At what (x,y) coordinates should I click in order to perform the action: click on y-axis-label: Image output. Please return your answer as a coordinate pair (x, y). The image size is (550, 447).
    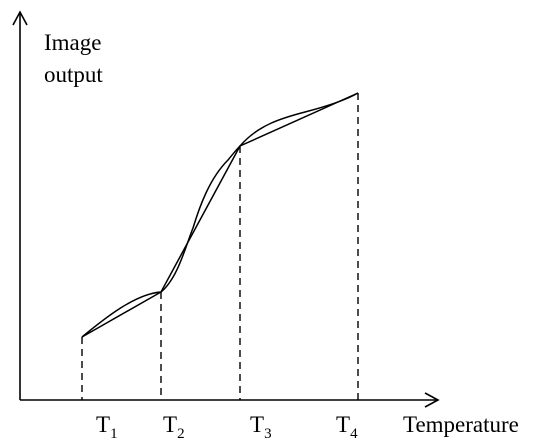
    Looking at the image, I should click on (75, 58).